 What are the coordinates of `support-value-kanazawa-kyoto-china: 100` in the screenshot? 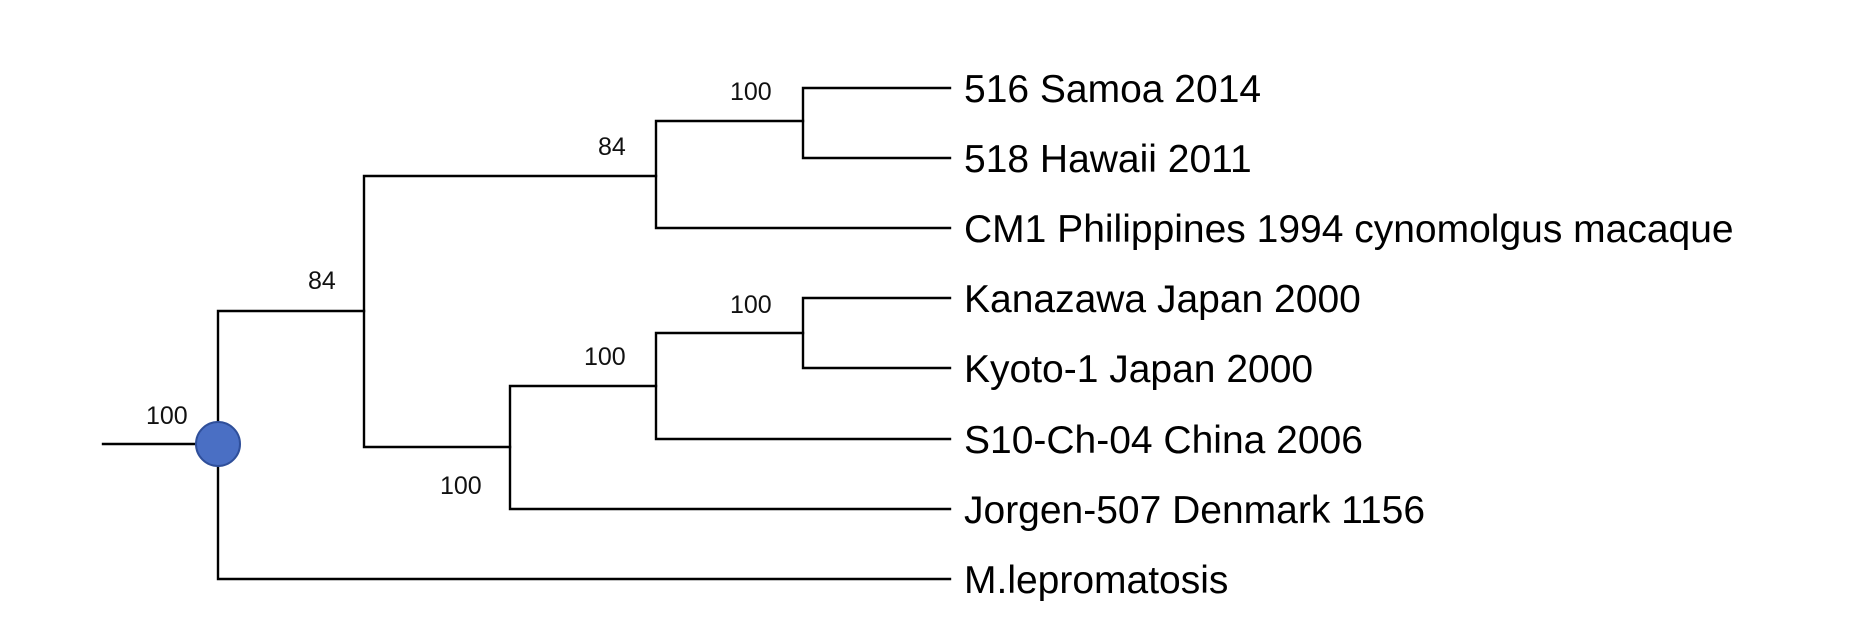 It's located at (605, 357).